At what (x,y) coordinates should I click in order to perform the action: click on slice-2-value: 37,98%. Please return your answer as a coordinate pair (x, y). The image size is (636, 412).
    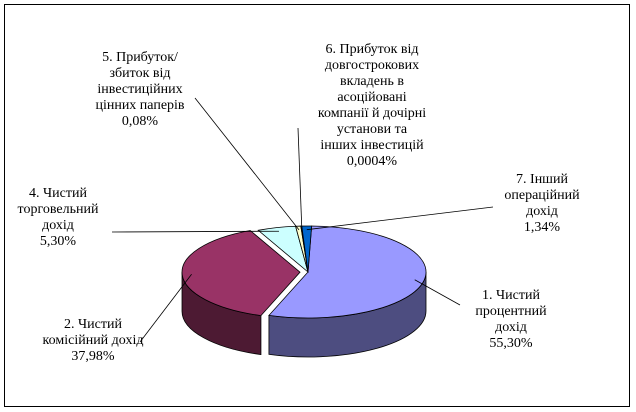
    Looking at the image, I should click on (93, 356).